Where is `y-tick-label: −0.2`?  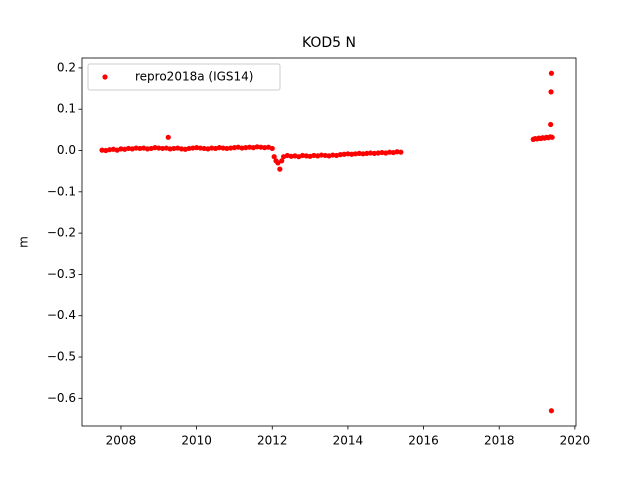 y-tick-label: −0.2 is located at coordinates (61, 233).